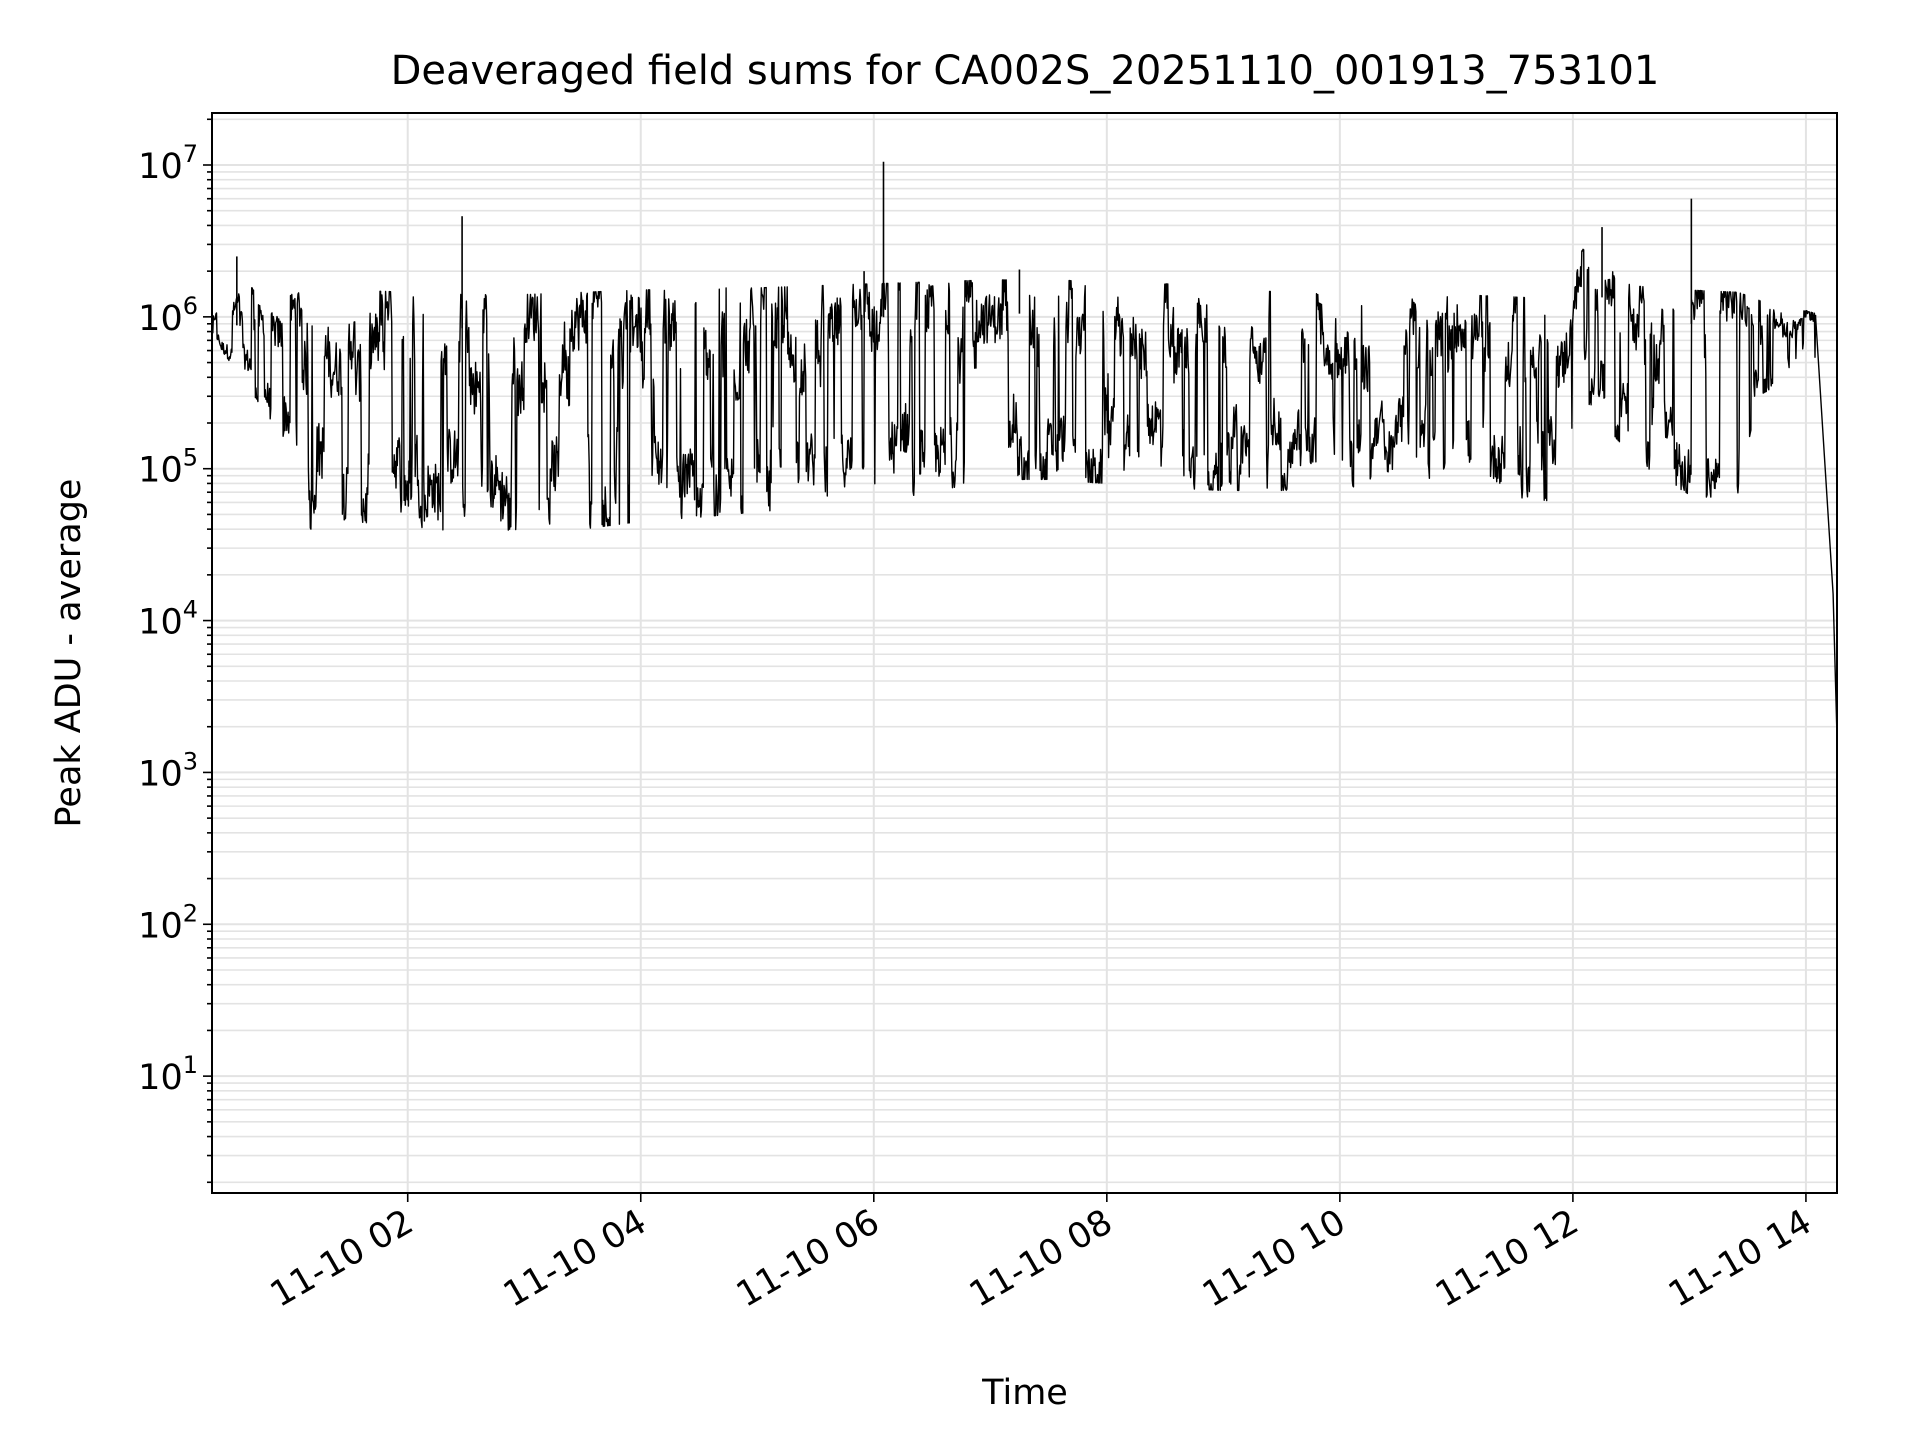 This screenshot has height=1440, width=1920. Describe the element at coordinates (190, 610) in the screenshot. I see `y-tick-label-exp: 4` at that location.